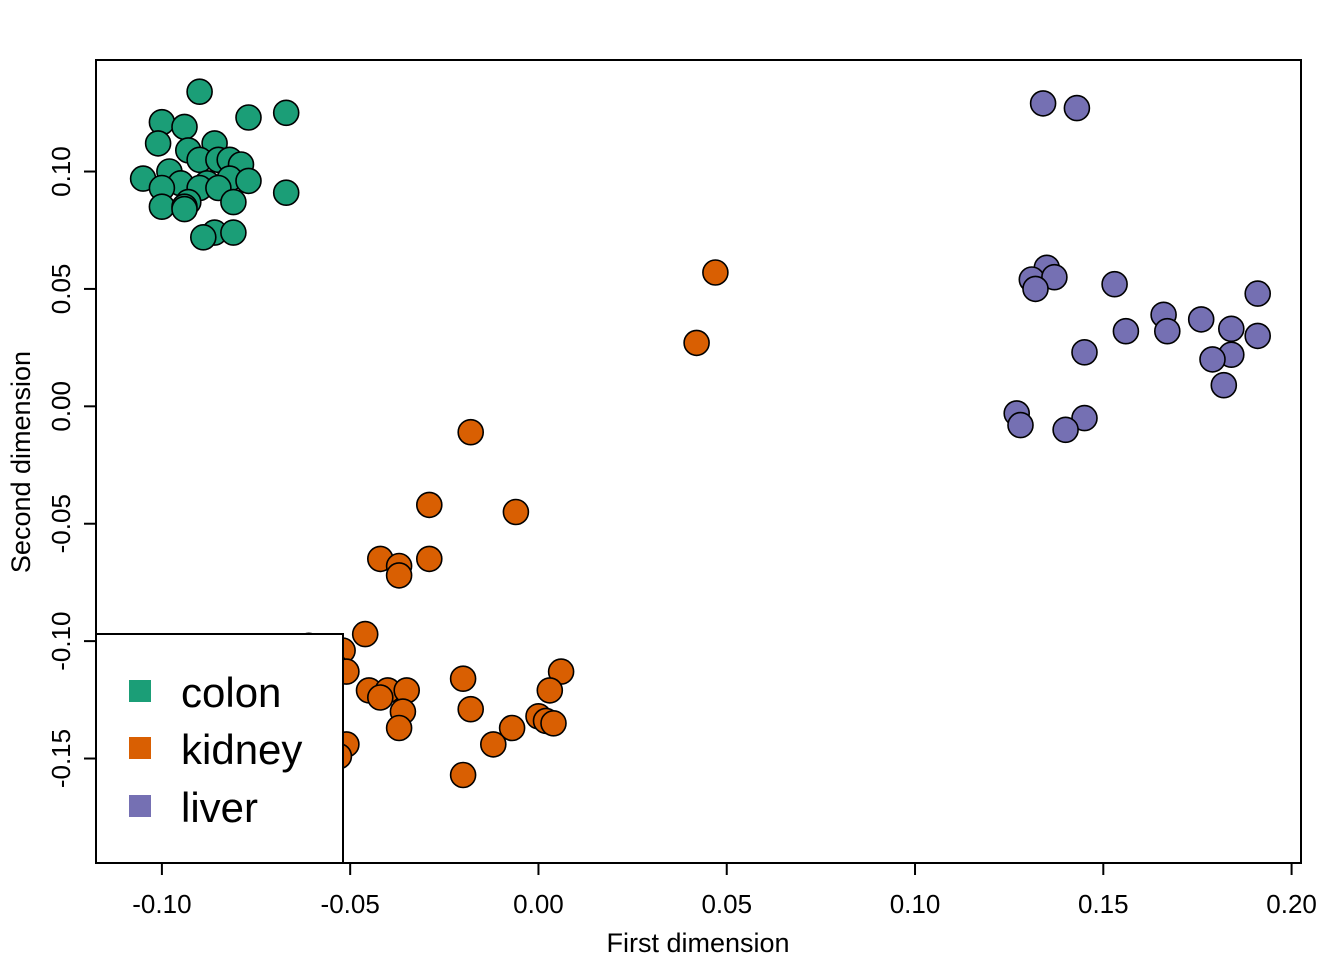  What do you see at coordinates (61, 406) in the screenshot?
I see `y-tick-label: 0.00` at bounding box center [61, 406].